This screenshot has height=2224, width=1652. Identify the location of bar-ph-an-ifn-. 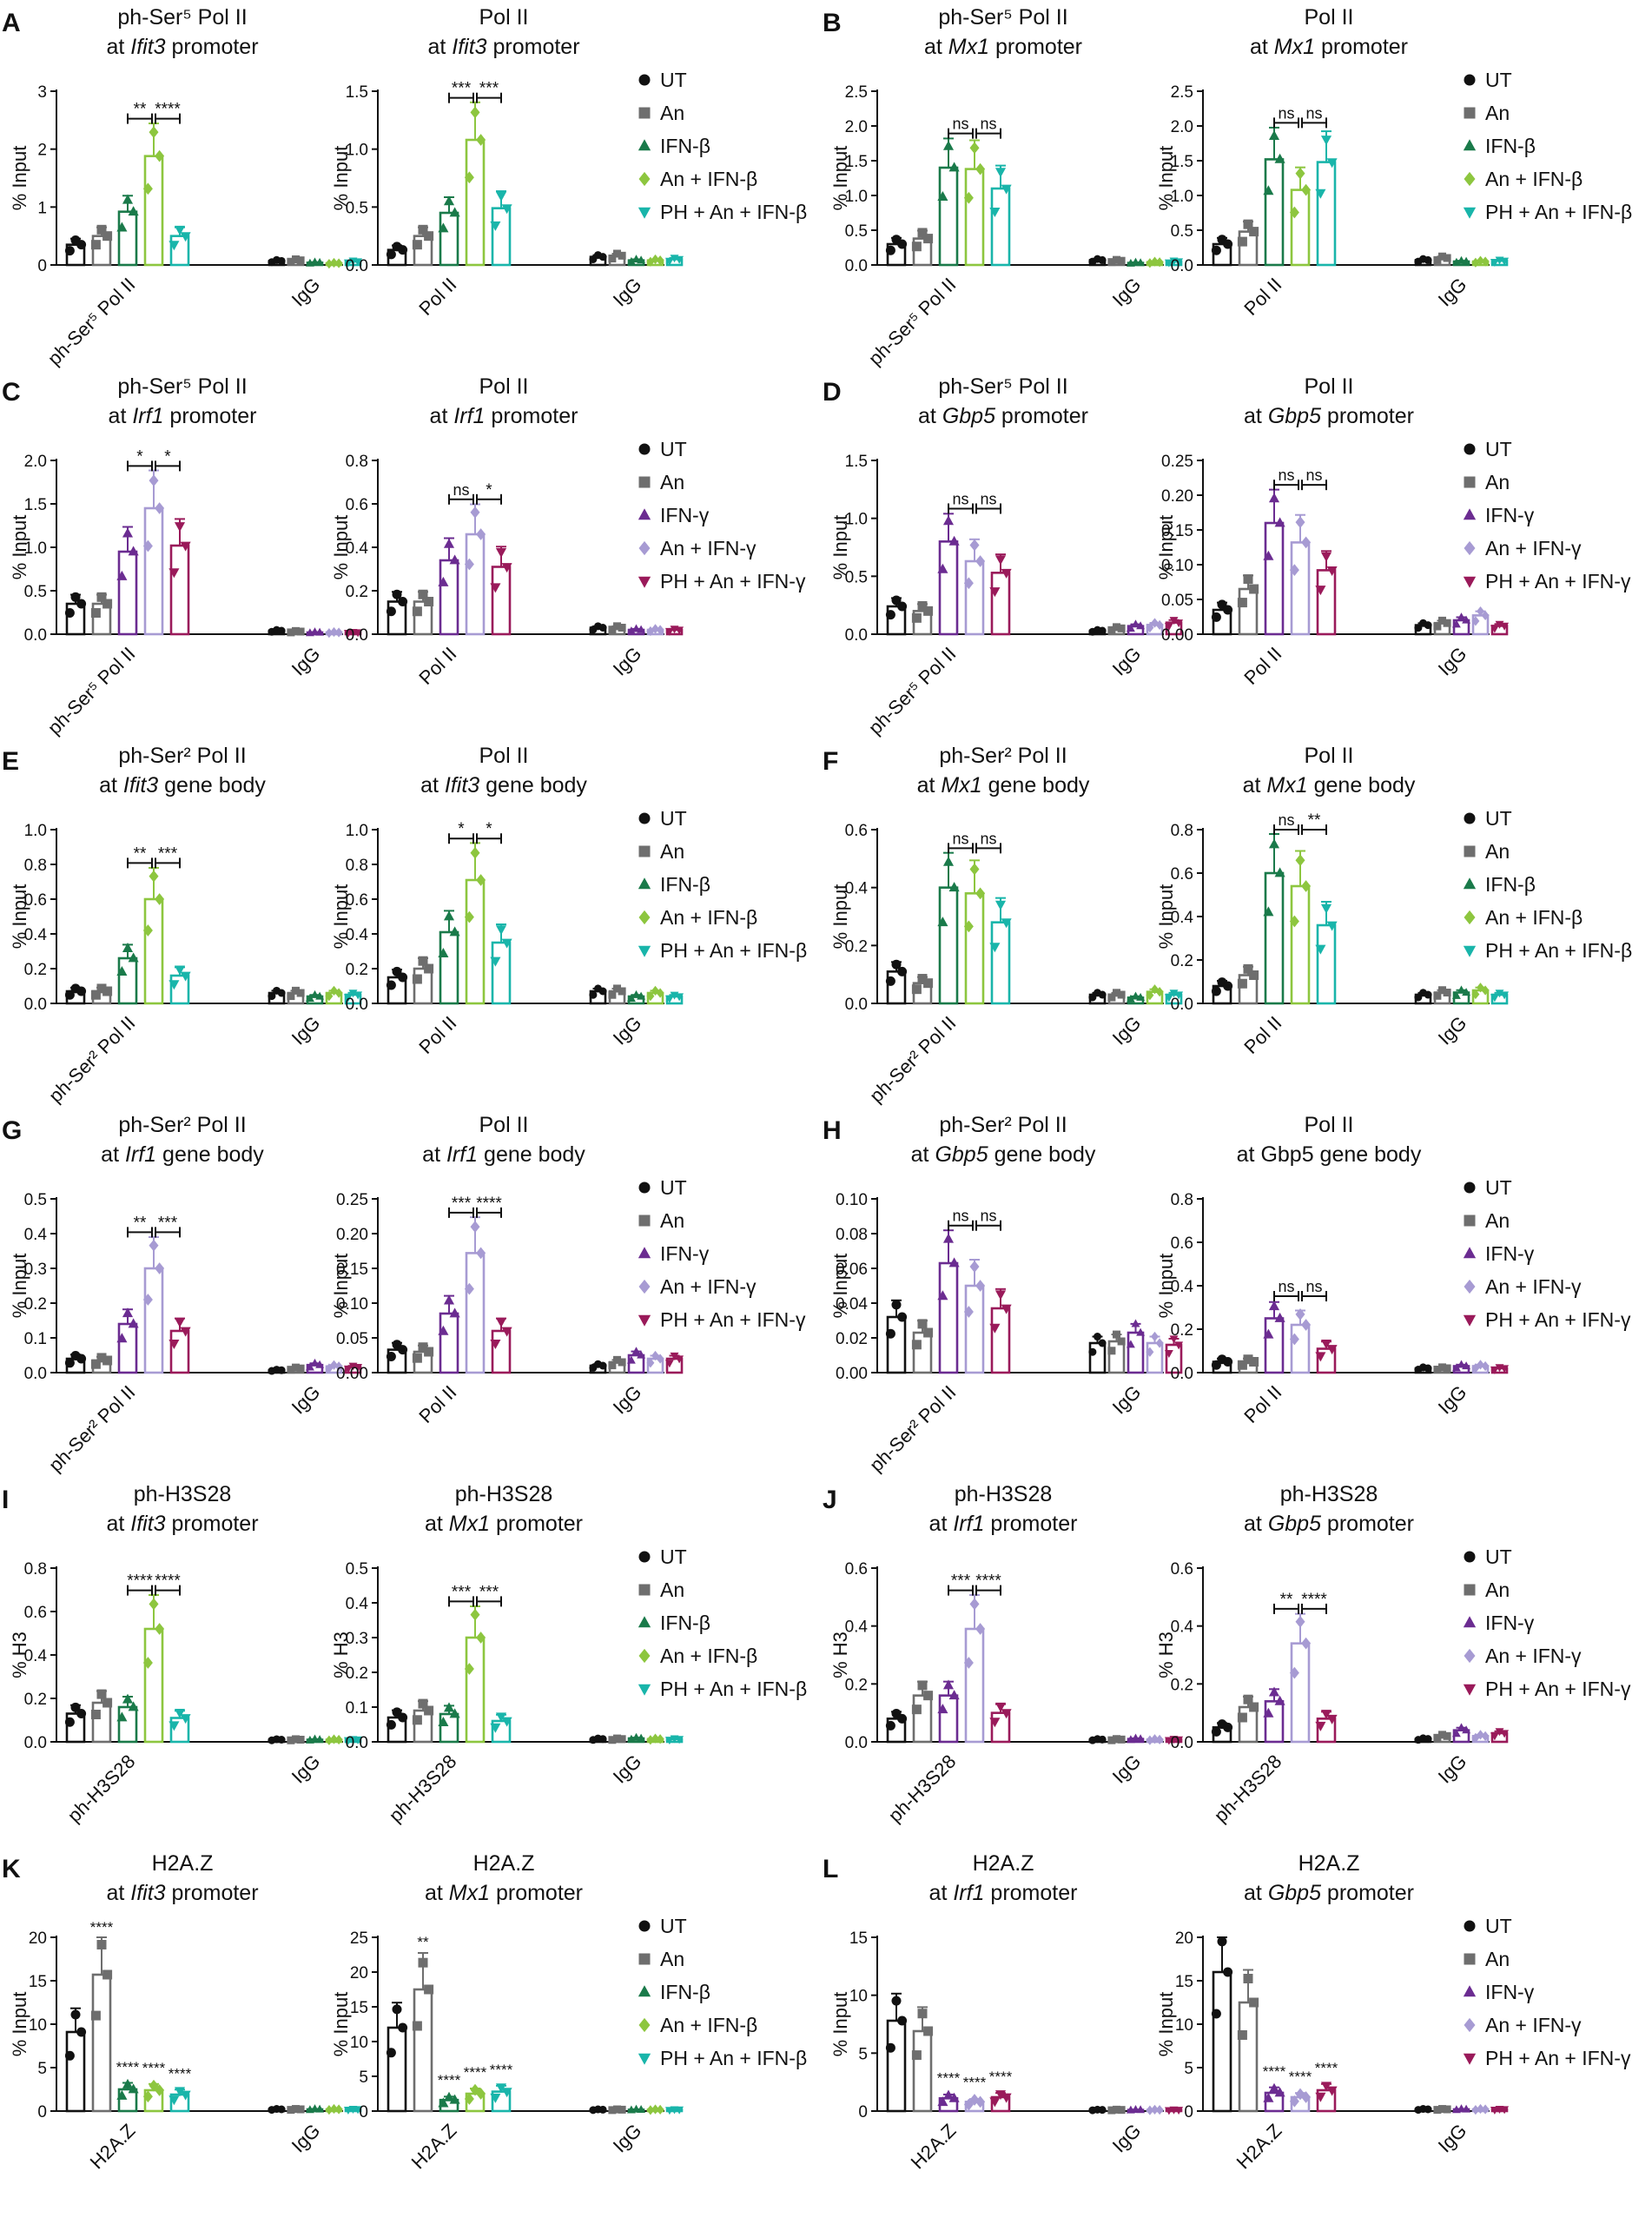
(1000, 227).